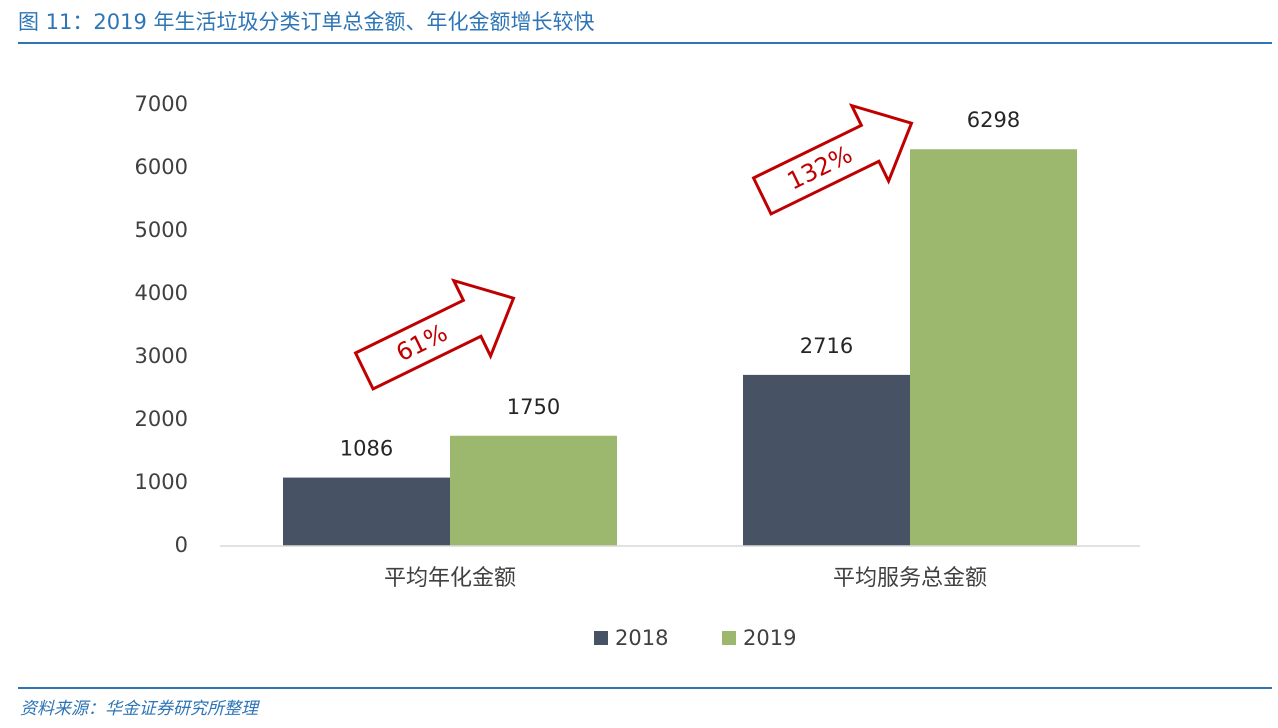 This screenshot has width=1278, height=728. Describe the element at coordinates (140, 709) in the screenshot. I see `source-note: 资料来源：华金证券研究所整理` at that location.